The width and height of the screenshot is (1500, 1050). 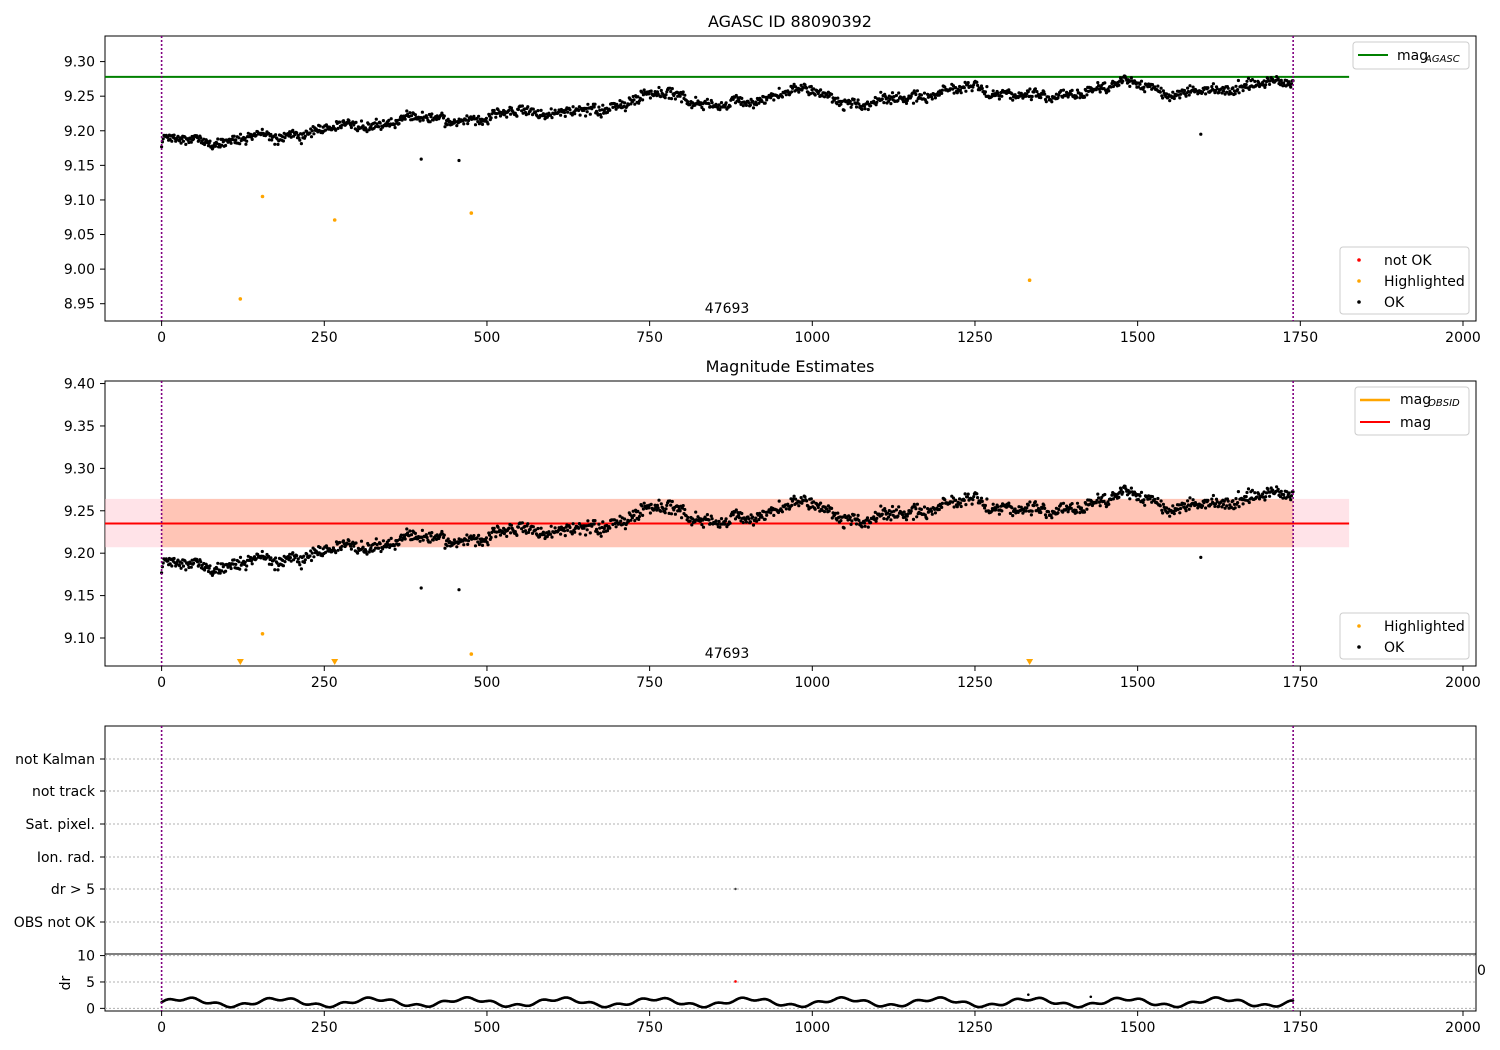 I want to click on p1-ytick-label: 9.00, so click(x=79, y=270).